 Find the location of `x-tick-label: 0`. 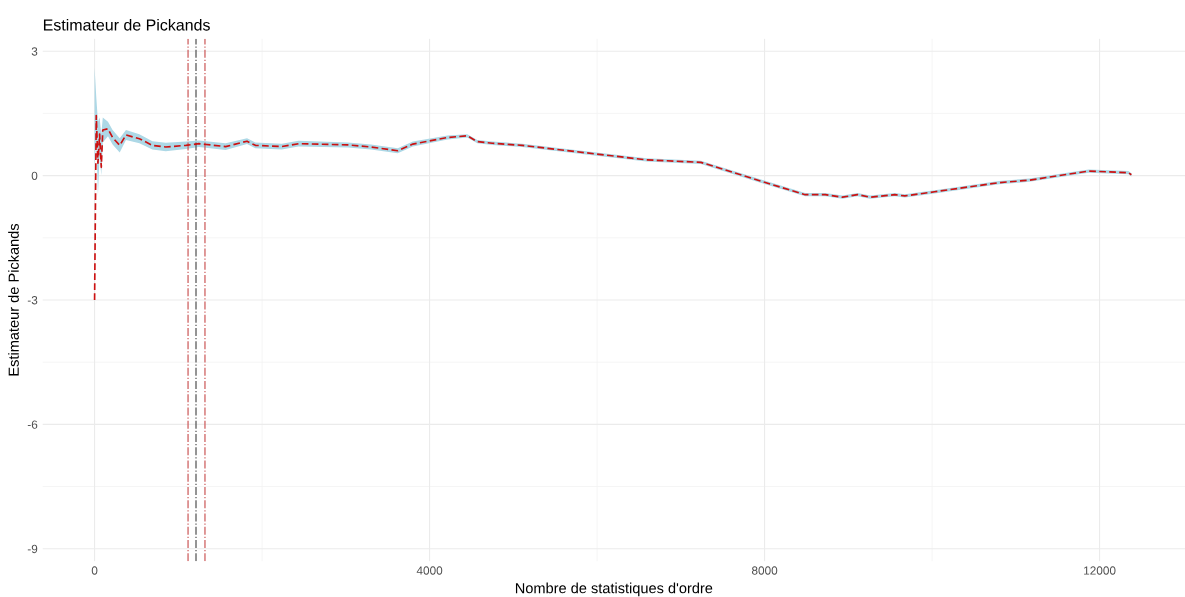

x-tick-label: 0 is located at coordinates (94, 570).